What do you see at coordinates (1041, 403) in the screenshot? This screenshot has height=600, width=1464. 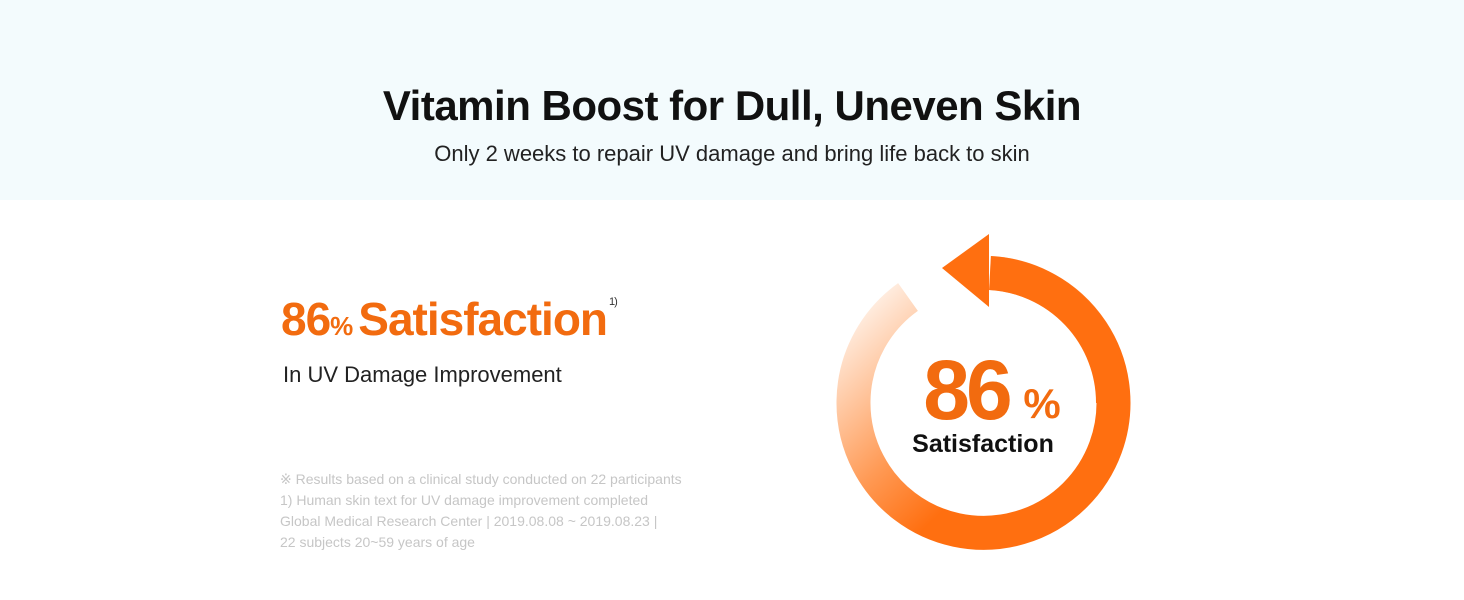 I see `badge-unit: %` at bounding box center [1041, 403].